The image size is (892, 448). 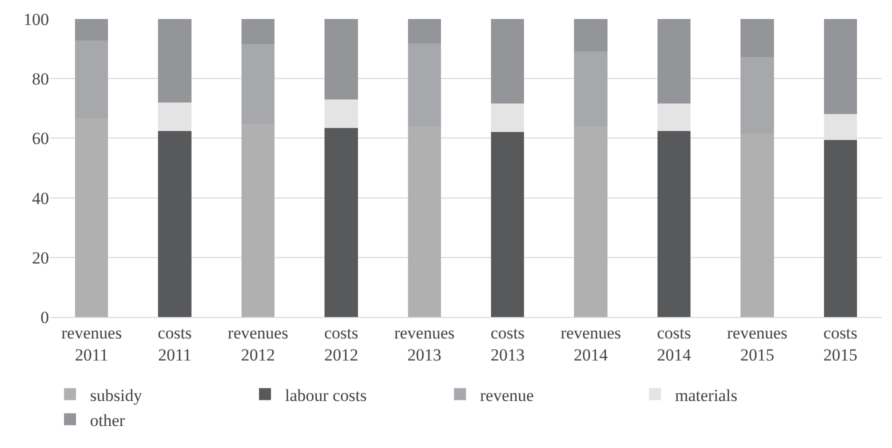 I want to click on x-tick-label: costs 2013, so click(x=507, y=343).